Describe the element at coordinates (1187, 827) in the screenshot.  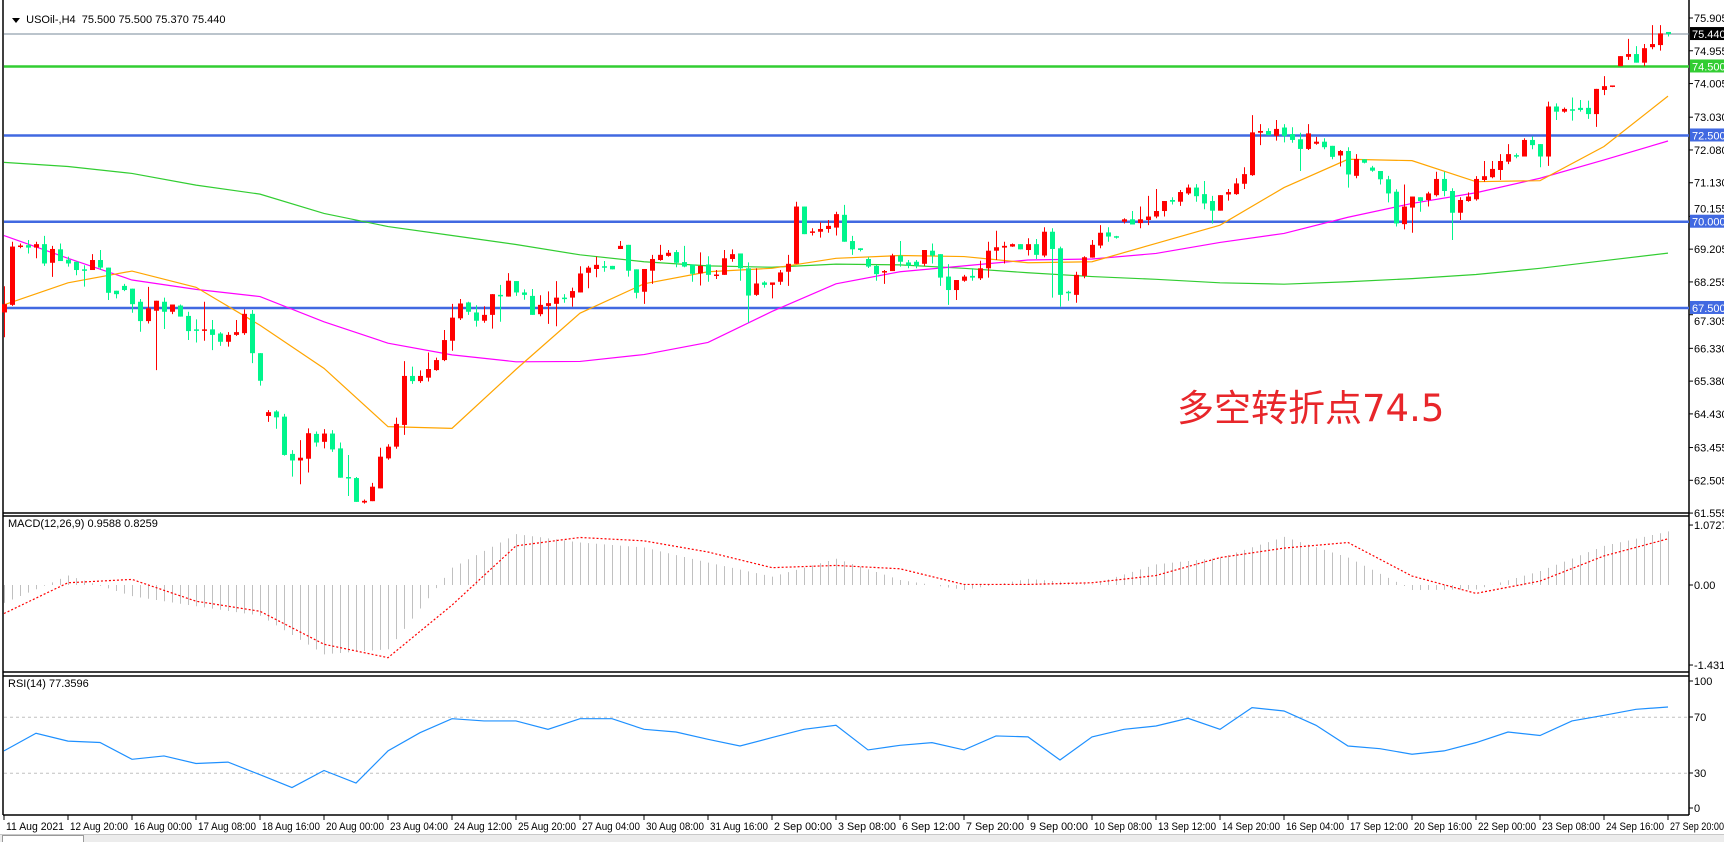
I see `time-tick-label: 13 Sep 12:00` at that location.